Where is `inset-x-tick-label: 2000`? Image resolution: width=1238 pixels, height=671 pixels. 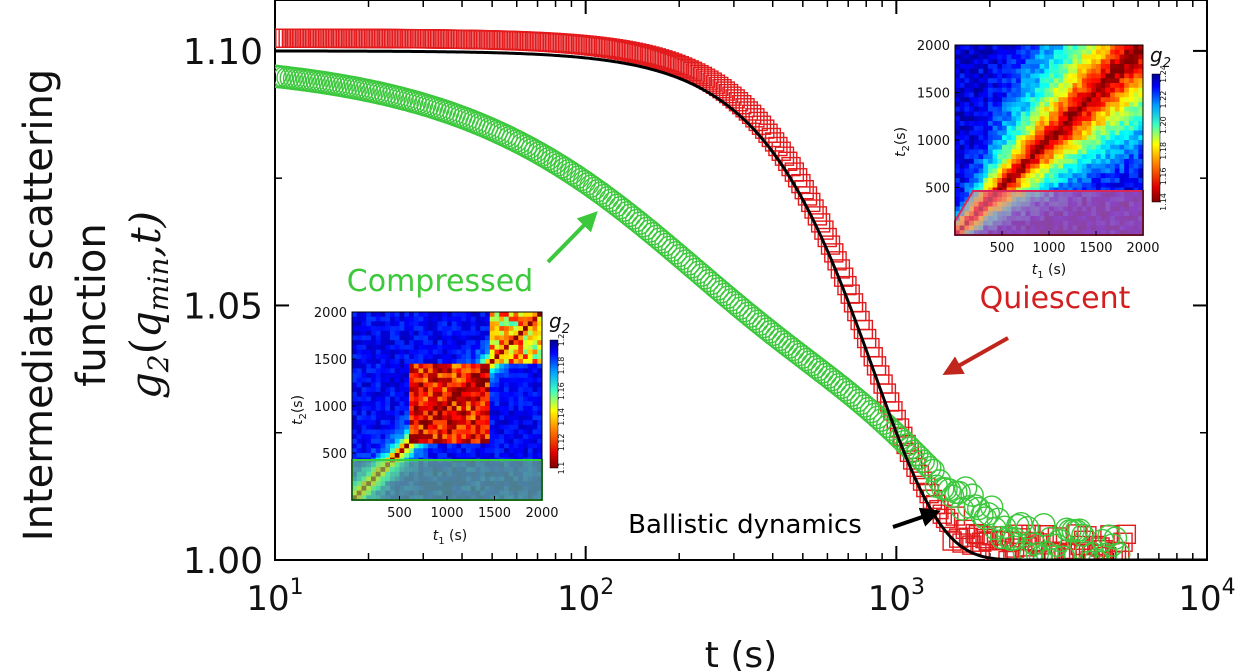 inset-x-tick-label: 2000 is located at coordinates (1142, 248).